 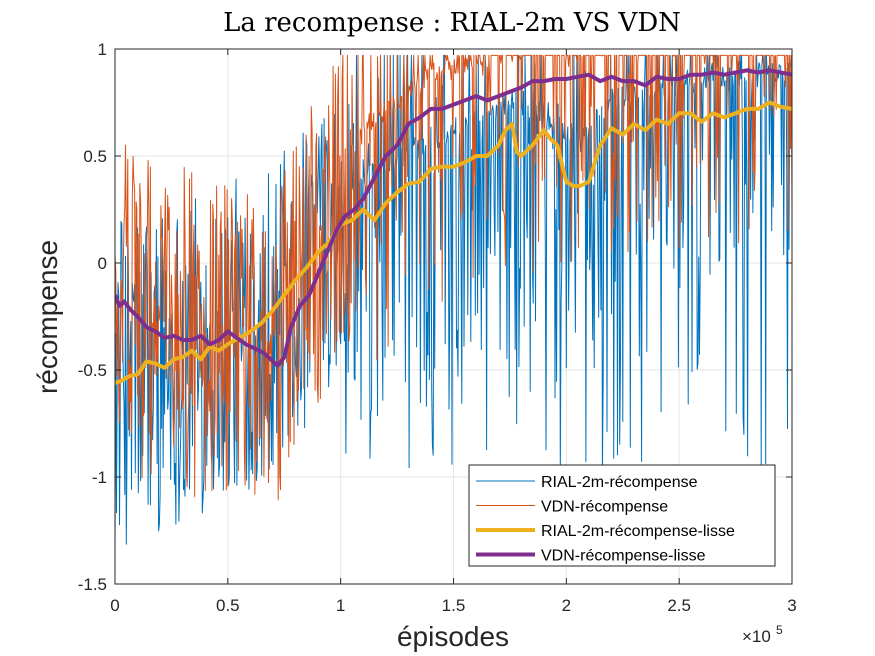 I want to click on legend-box, so click(x=622, y=515).